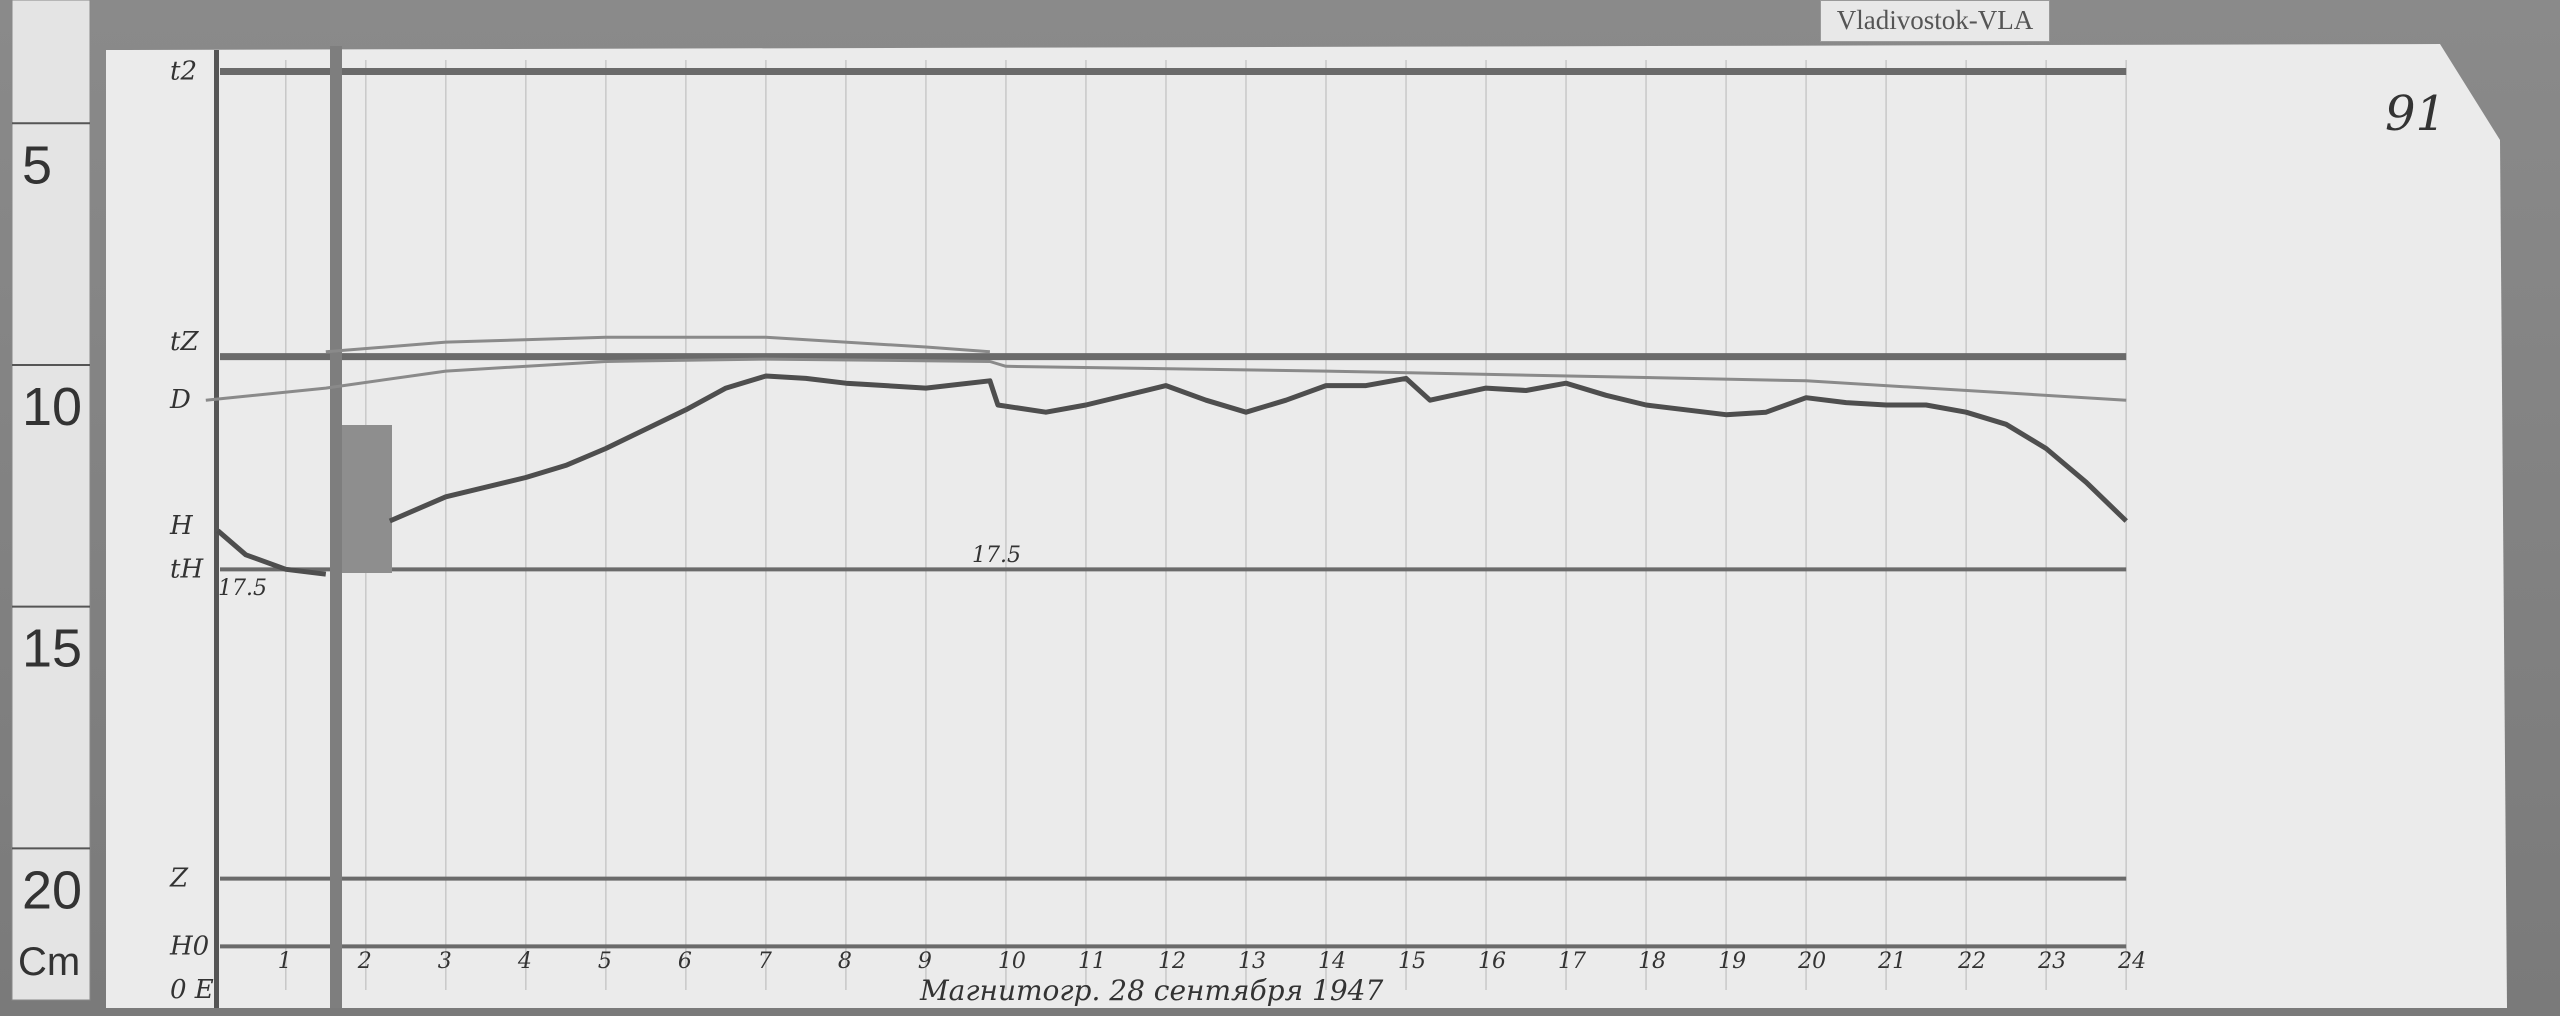 The height and width of the screenshot is (1016, 2560). Describe the element at coordinates (524, 961) in the screenshot. I see `hour-tick-label: 4` at that location.